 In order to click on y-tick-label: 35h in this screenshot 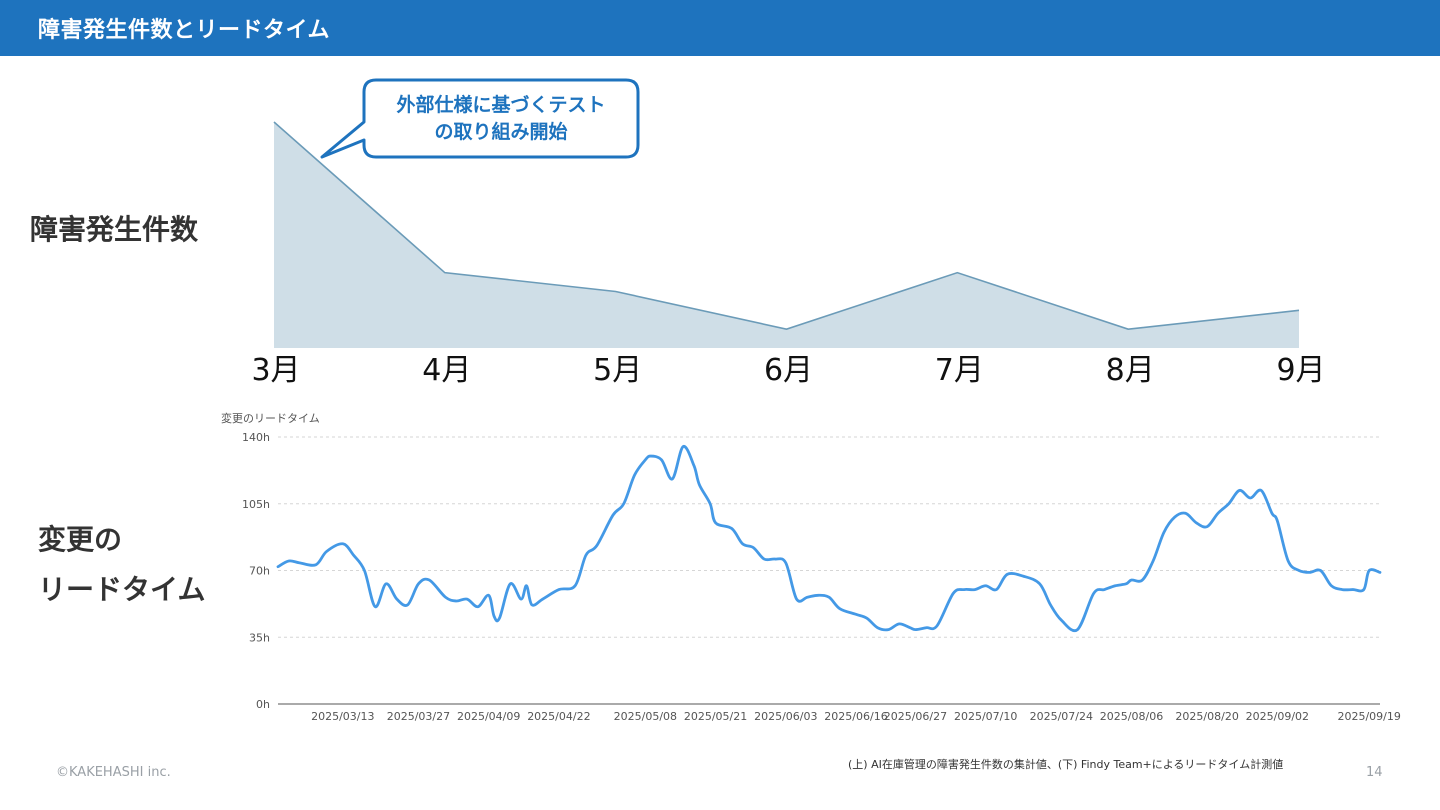, I will do `click(259, 637)`.